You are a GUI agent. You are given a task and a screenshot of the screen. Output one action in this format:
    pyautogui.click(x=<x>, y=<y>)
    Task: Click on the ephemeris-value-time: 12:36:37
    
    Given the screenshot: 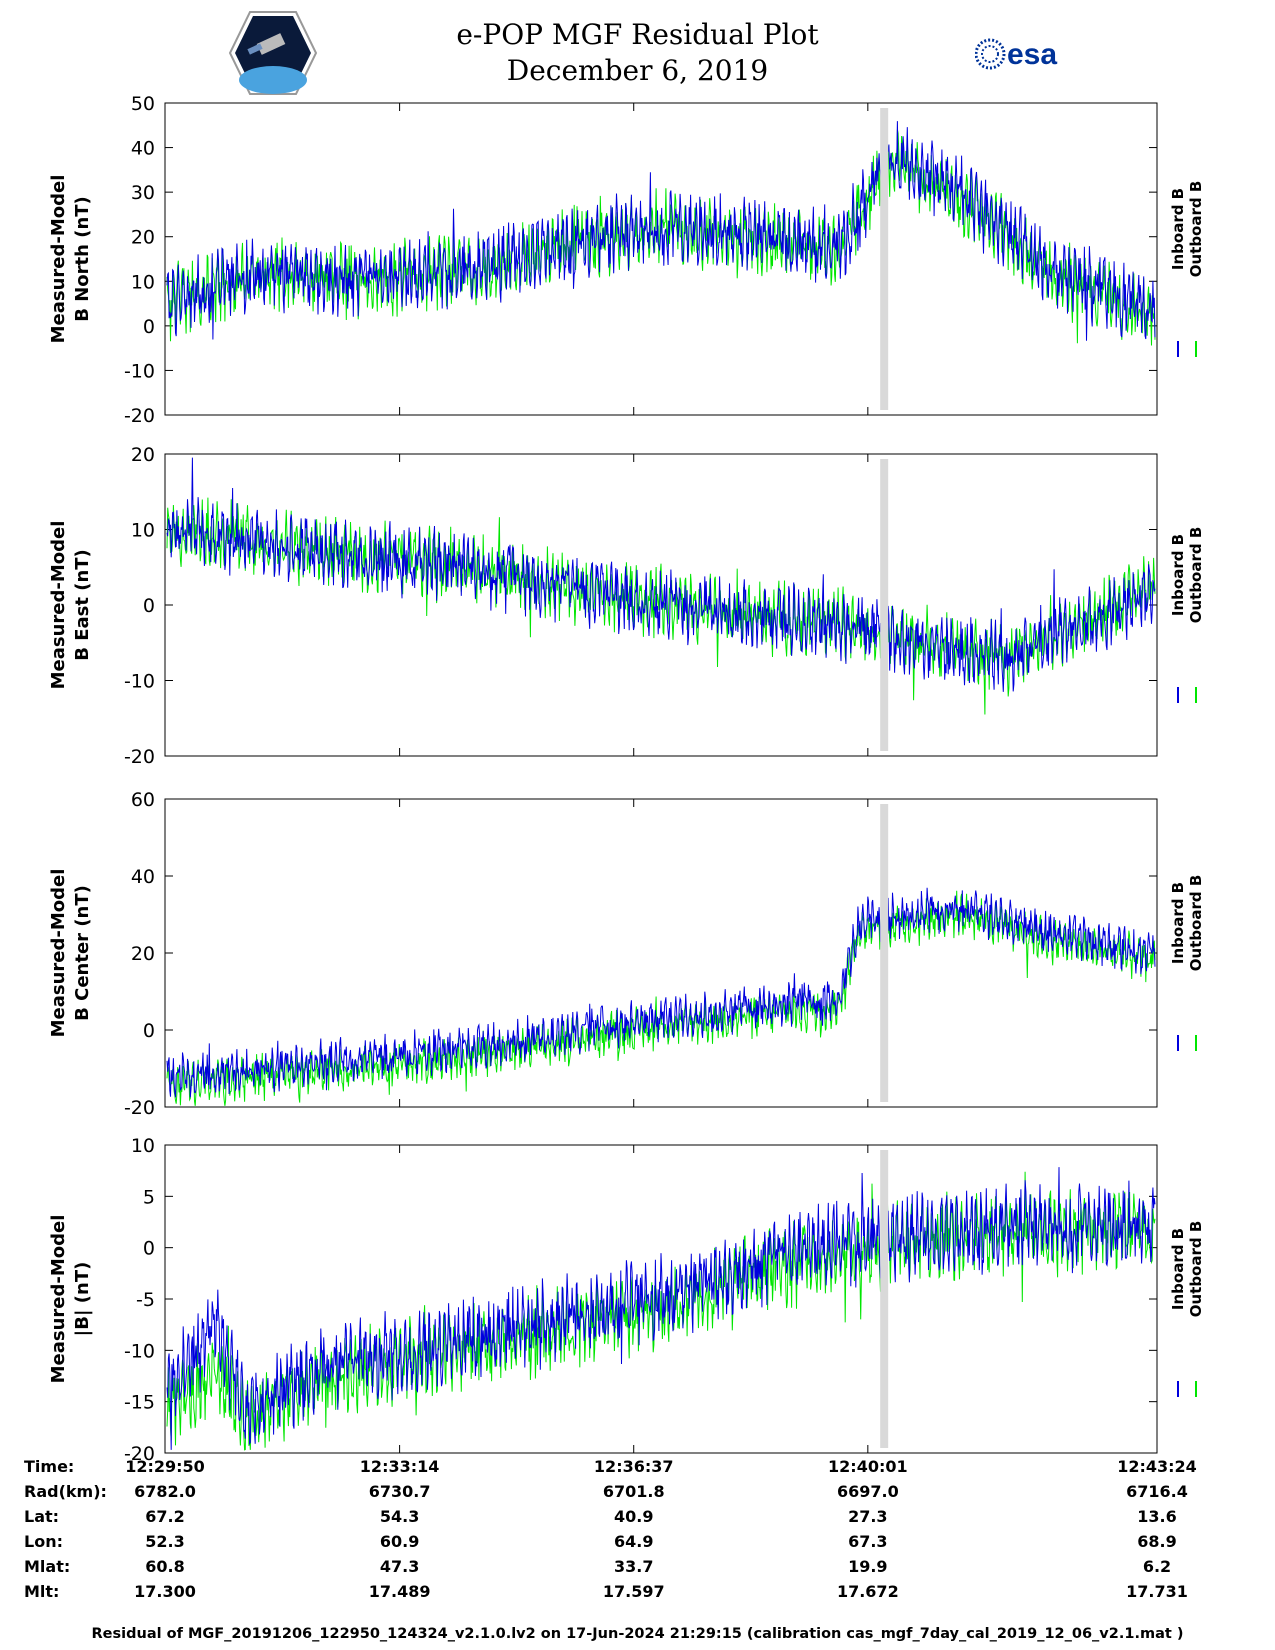 What is the action you would take?
    pyautogui.click(x=633, y=1466)
    